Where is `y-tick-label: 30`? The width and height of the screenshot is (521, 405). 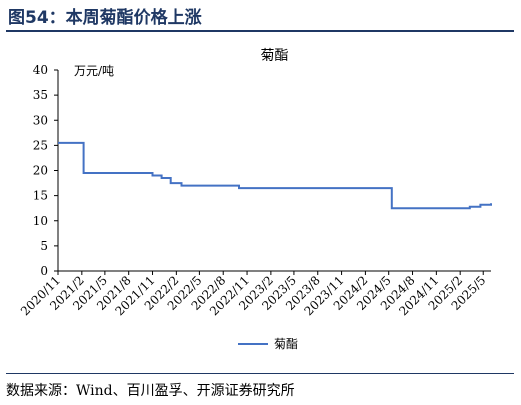
y-tick-label: 30 is located at coordinates (40, 120).